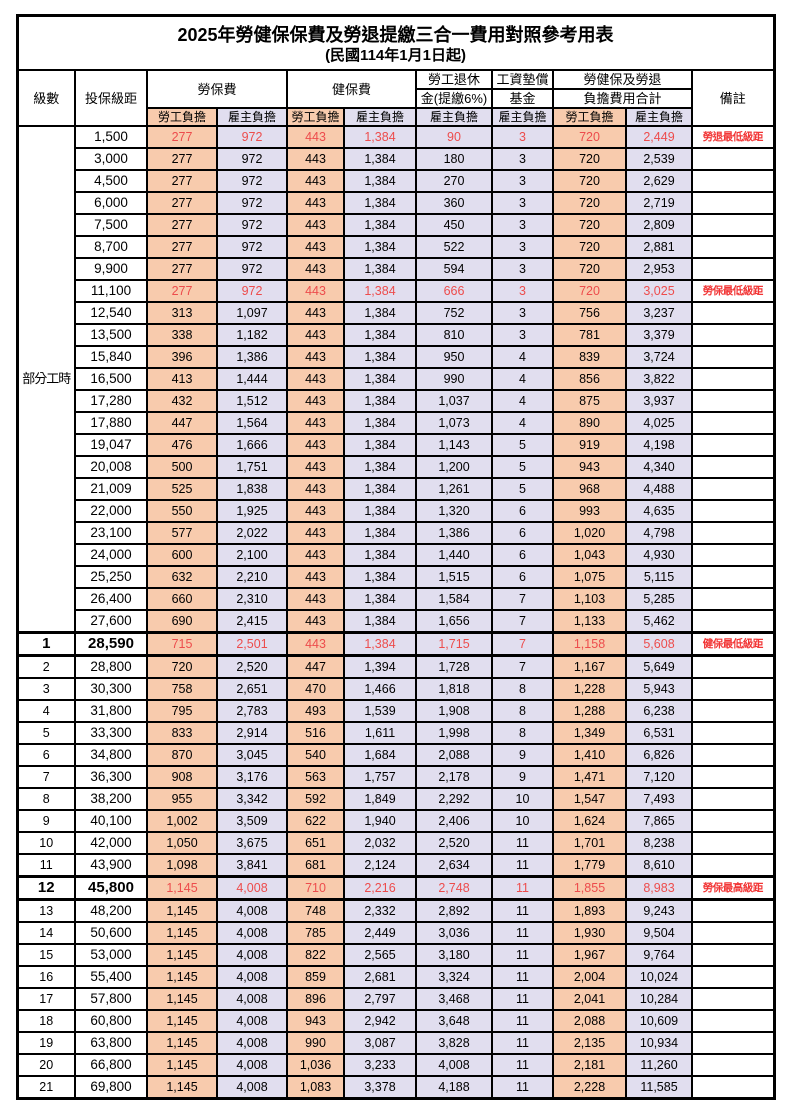 The image size is (791, 1120). What do you see at coordinates (396, 555) in the screenshot?
I see `table-row: 24,000 600 2,100 443 1,384 1,440 6 1,043 4,930` at bounding box center [396, 555].